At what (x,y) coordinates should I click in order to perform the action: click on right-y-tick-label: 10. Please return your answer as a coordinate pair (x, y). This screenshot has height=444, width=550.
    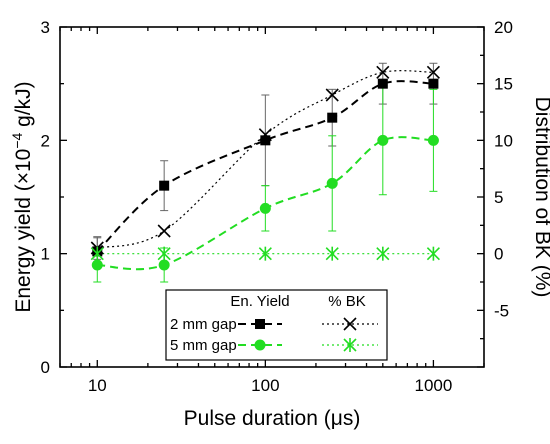
    Looking at the image, I should click on (503, 140).